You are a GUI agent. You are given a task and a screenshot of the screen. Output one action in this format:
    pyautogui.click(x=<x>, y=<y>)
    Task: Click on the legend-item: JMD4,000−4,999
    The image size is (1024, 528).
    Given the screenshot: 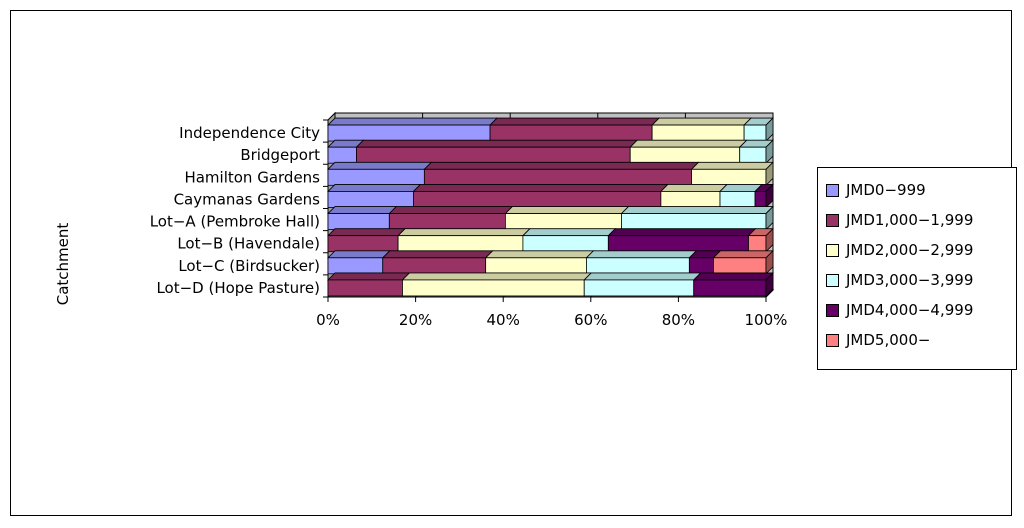 What is the action you would take?
    pyautogui.click(x=899, y=310)
    